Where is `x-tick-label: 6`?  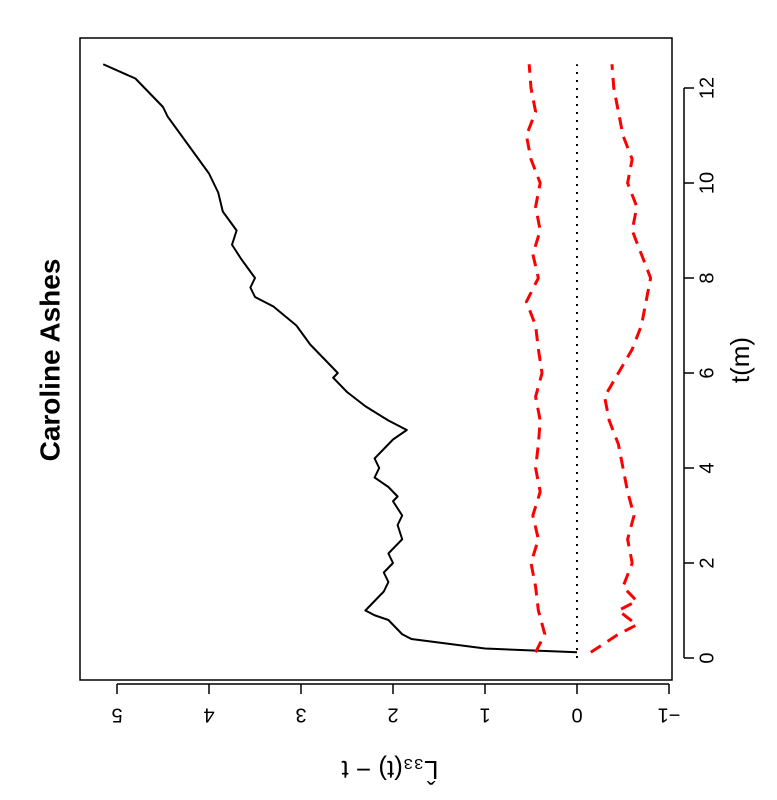
x-tick-label: 6 is located at coordinates (707, 372).